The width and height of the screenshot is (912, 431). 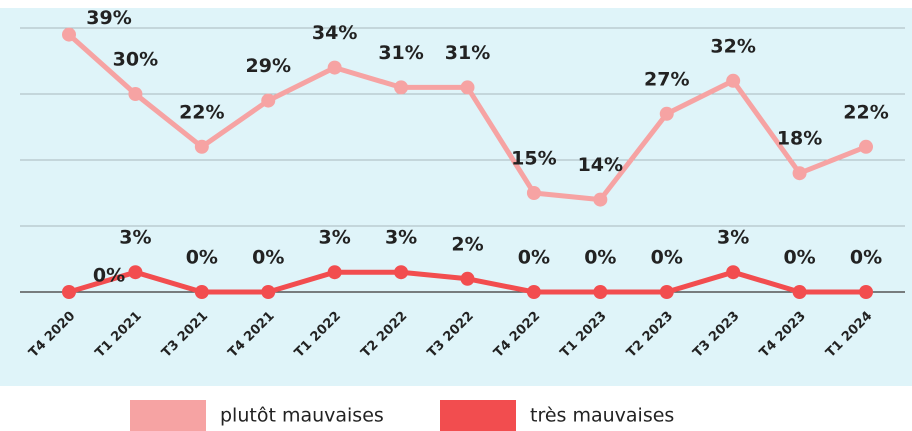 I want to click on data-label: 32%, so click(x=732, y=46).